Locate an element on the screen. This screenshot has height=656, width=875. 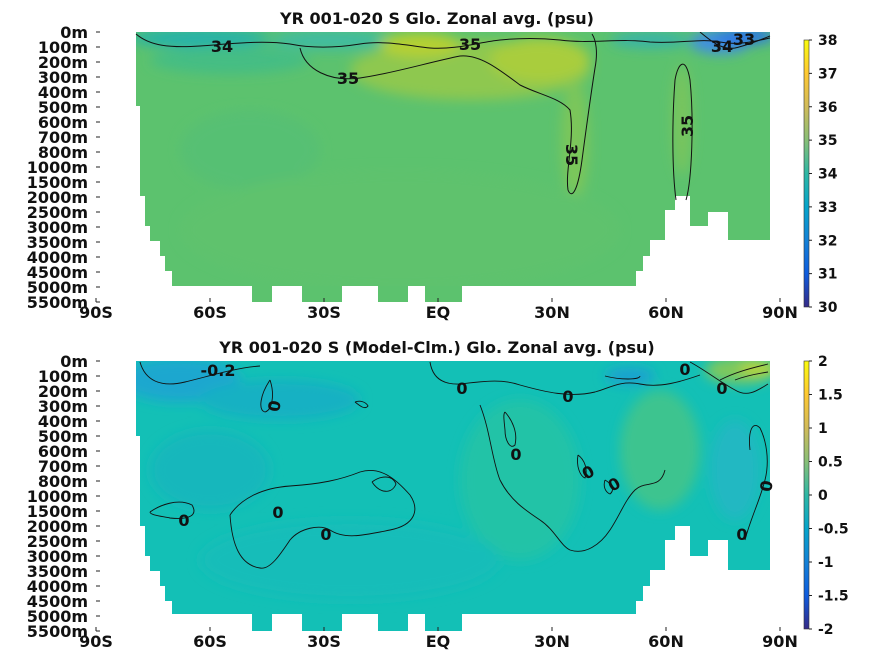
colorbar-tick-label: 0 is located at coordinates (823, 496).